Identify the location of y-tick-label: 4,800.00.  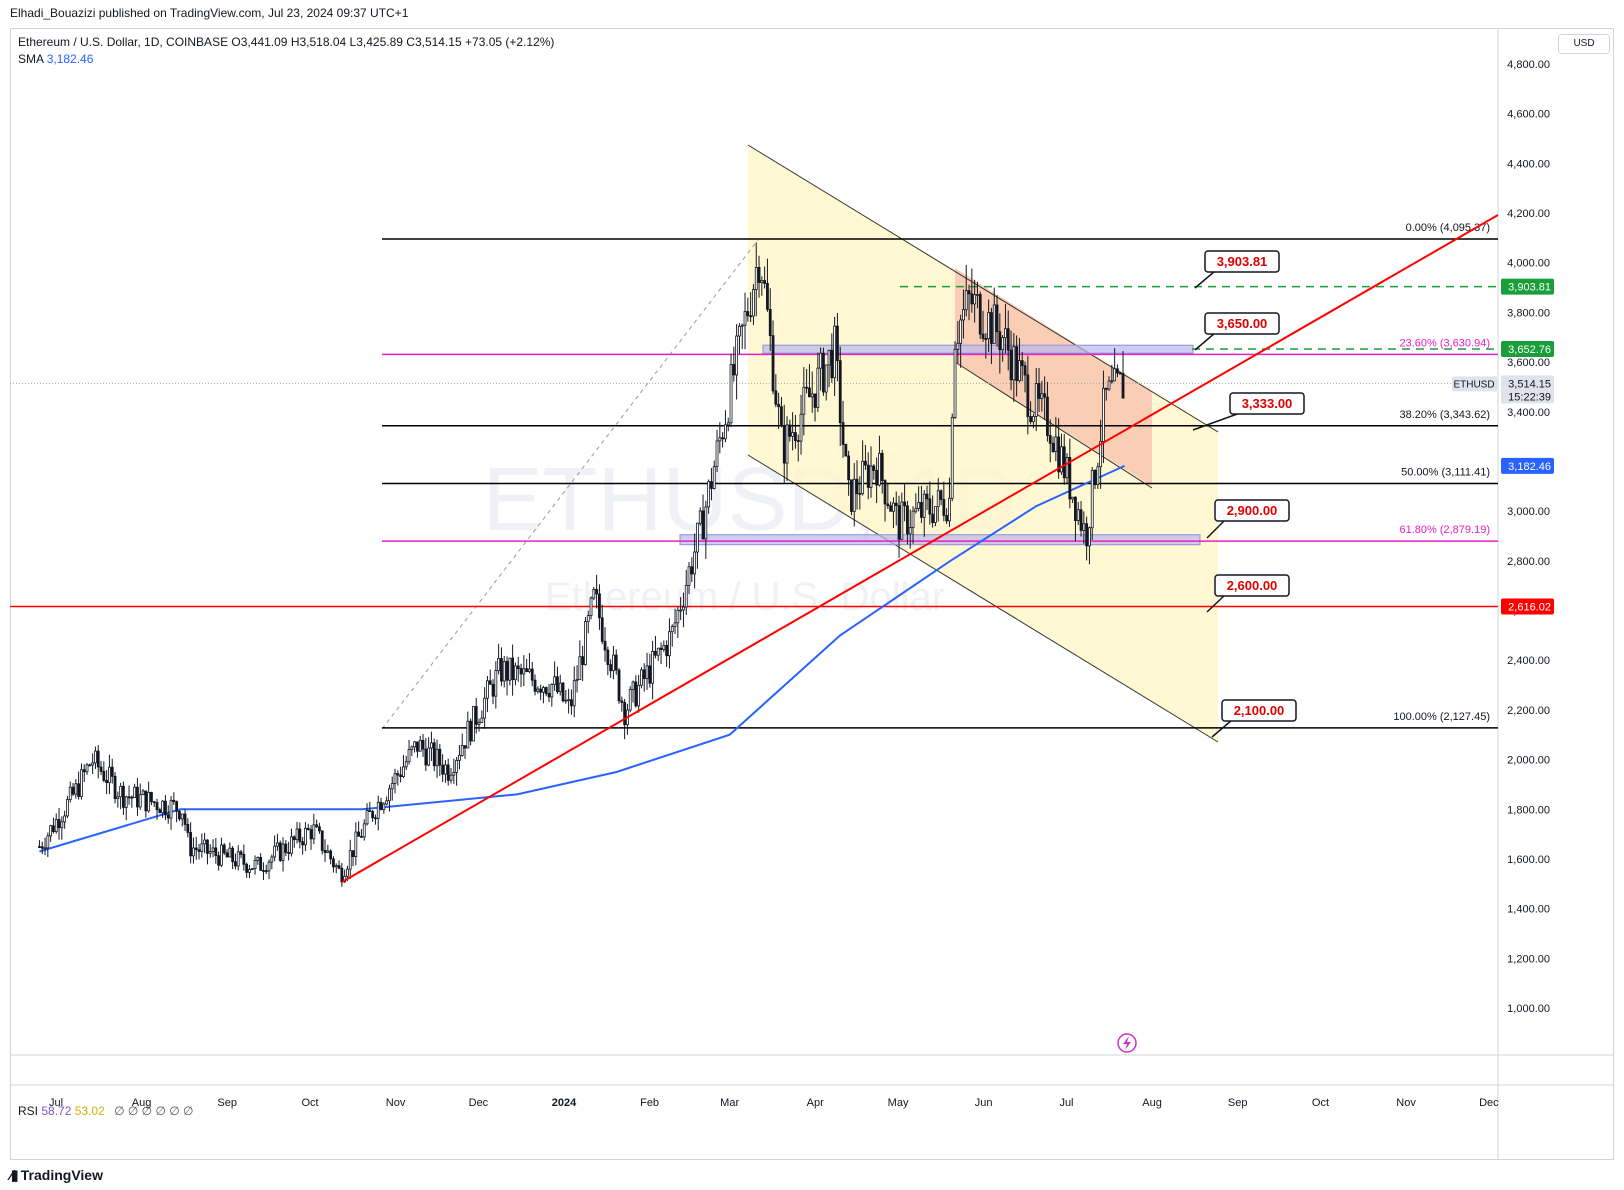
(1528, 65).